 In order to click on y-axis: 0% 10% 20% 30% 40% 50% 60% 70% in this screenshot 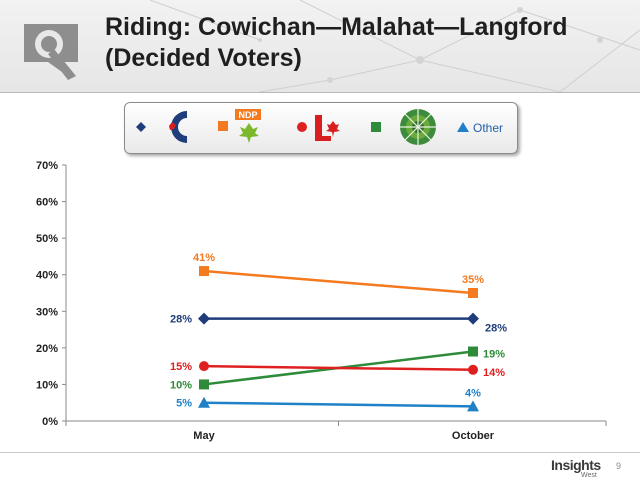, I will do `click(51, 294)`.